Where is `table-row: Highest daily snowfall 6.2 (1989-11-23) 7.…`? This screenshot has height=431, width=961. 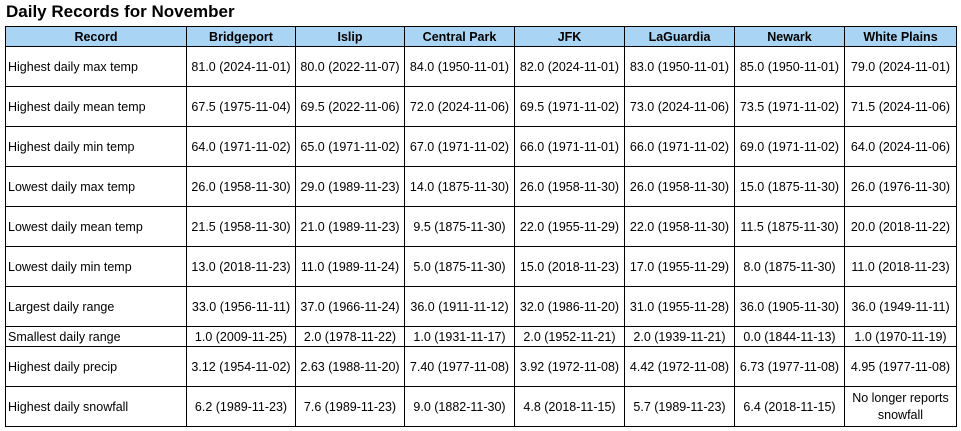
table-row: Highest daily snowfall 6.2 (1989-11-23) 7.… is located at coordinates (481, 406).